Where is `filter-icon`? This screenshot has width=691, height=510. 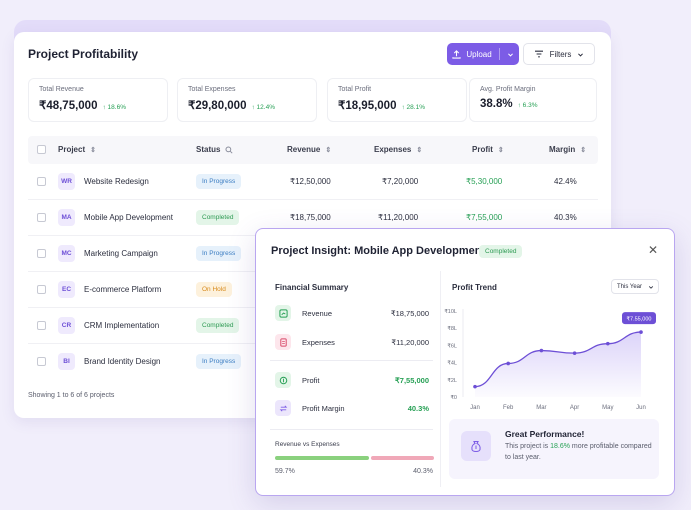 filter-icon is located at coordinates (538, 54).